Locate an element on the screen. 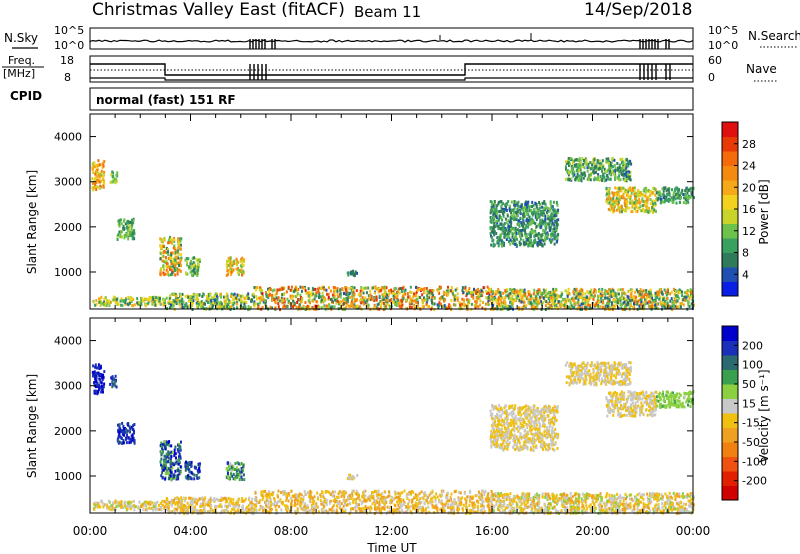  y-tick-label: 1000 is located at coordinates (68, 272).